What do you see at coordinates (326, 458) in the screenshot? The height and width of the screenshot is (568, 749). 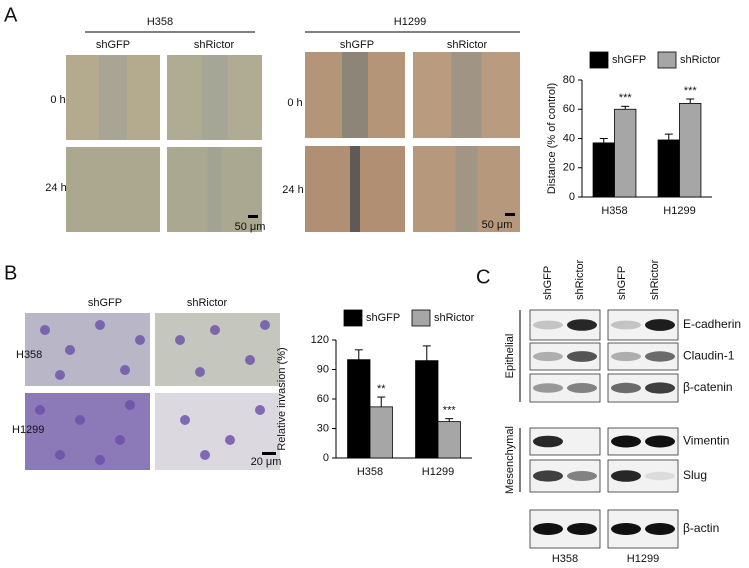 I see `y-tick-label: 0` at bounding box center [326, 458].